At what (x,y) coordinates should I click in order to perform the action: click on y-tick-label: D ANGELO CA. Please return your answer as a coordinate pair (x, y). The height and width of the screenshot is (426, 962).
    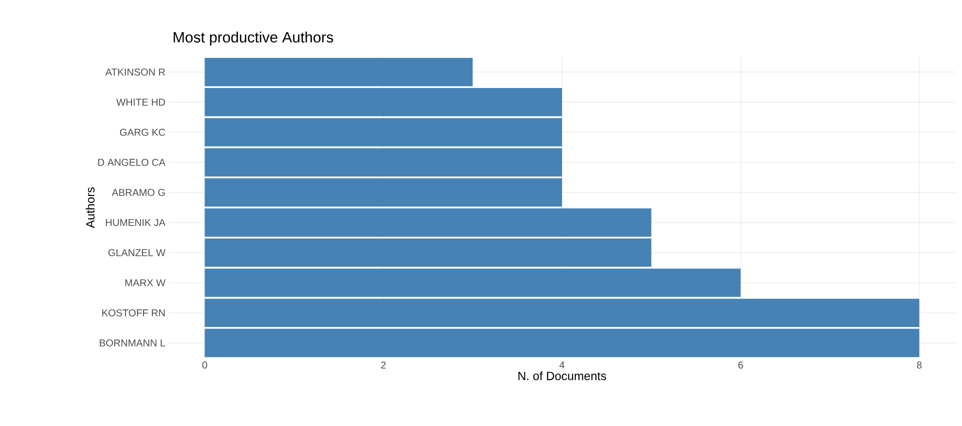
    Looking at the image, I should click on (132, 162).